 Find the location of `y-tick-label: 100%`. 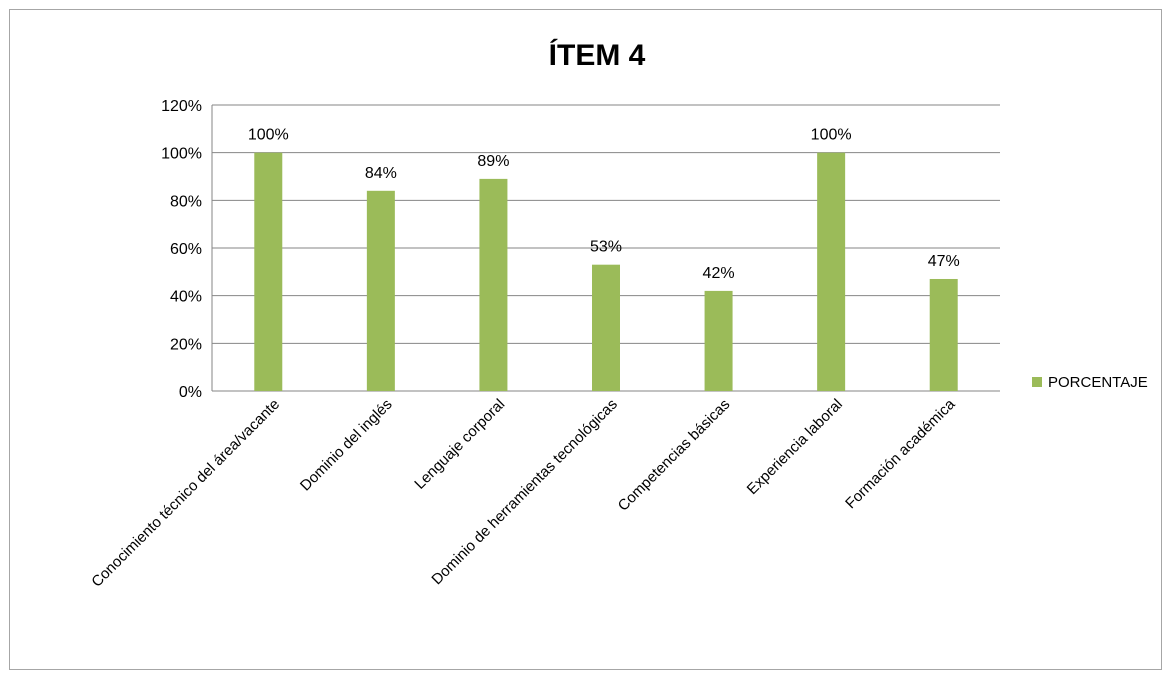

y-tick-label: 100% is located at coordinates (181, 154).